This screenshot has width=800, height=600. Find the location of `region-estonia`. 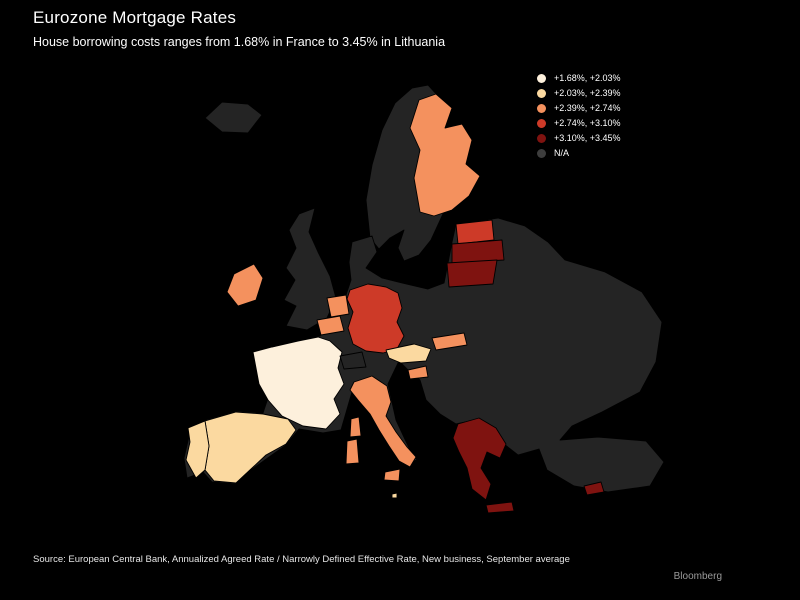

region-estonia is located at coordinates (475, 232).